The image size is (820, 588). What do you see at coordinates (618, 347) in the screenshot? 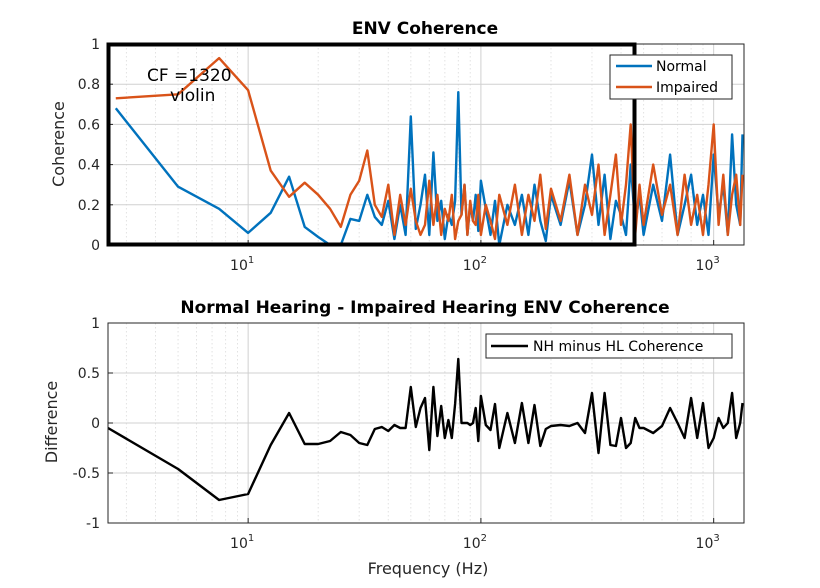
I see `legend-label-nh-minus-hl: NH minus HL Coherence` at bounding box center [618, 347].